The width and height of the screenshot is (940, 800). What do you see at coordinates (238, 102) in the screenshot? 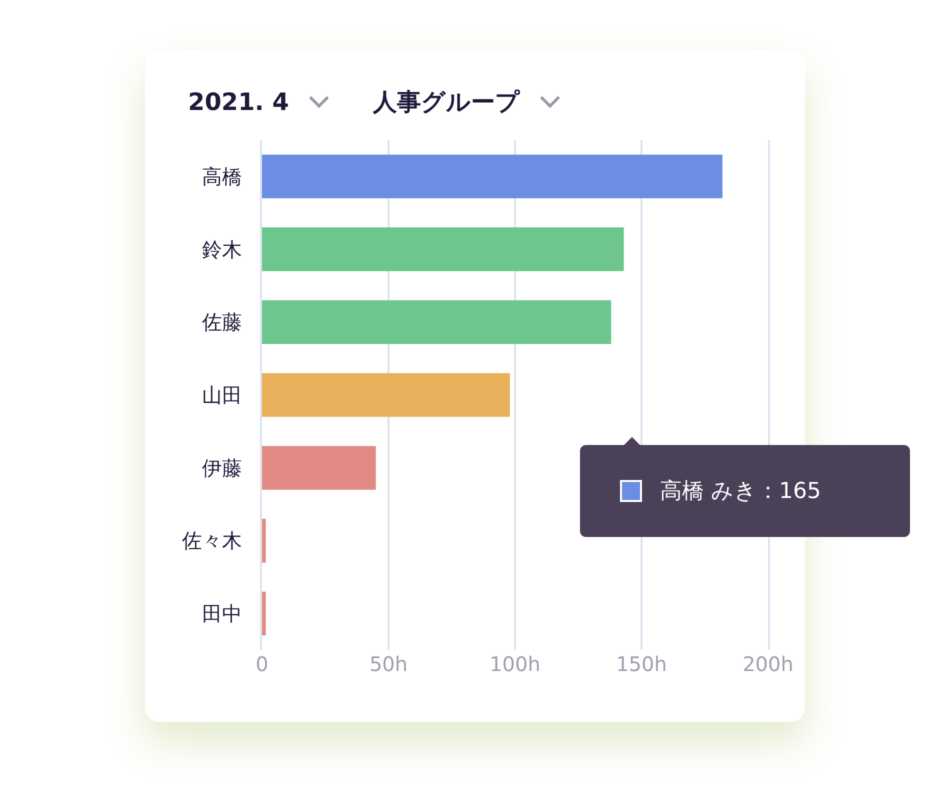
I see `chart-title: 2021. 4` at bounding box center [238, 102].